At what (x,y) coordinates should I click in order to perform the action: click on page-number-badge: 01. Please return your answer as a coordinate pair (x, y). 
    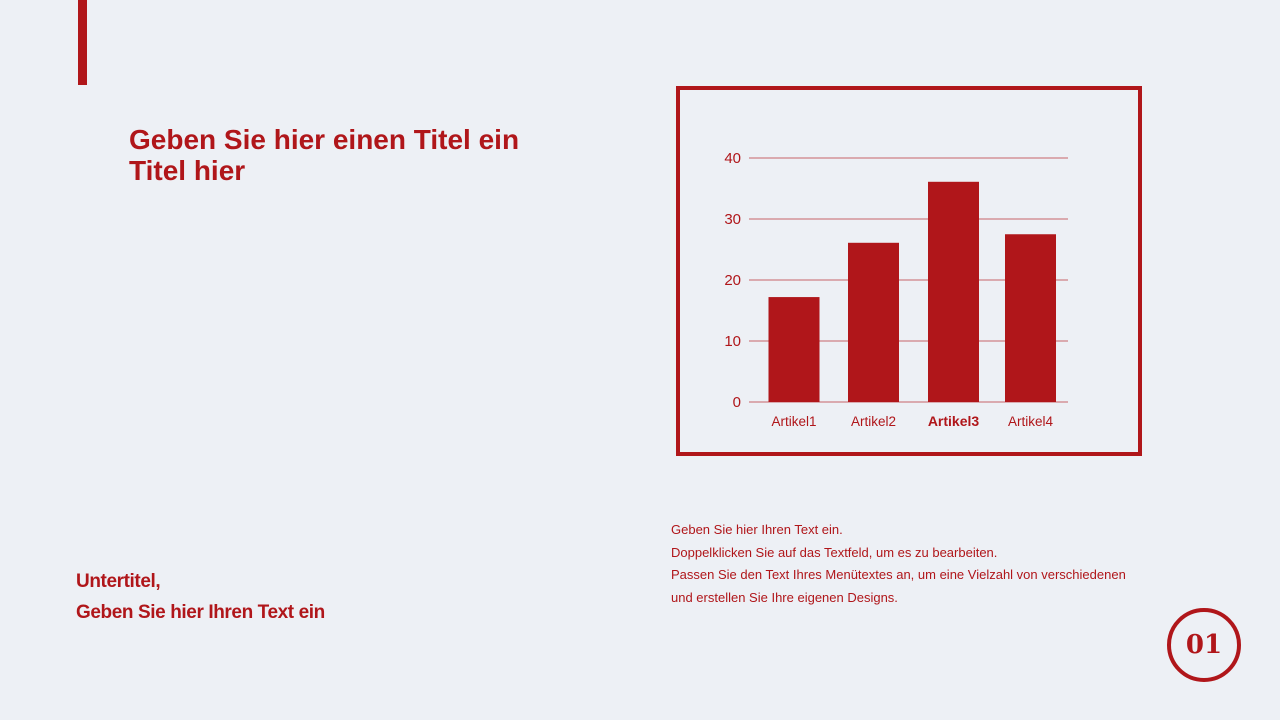
    Looking at the image, I should click on (1204, 645).